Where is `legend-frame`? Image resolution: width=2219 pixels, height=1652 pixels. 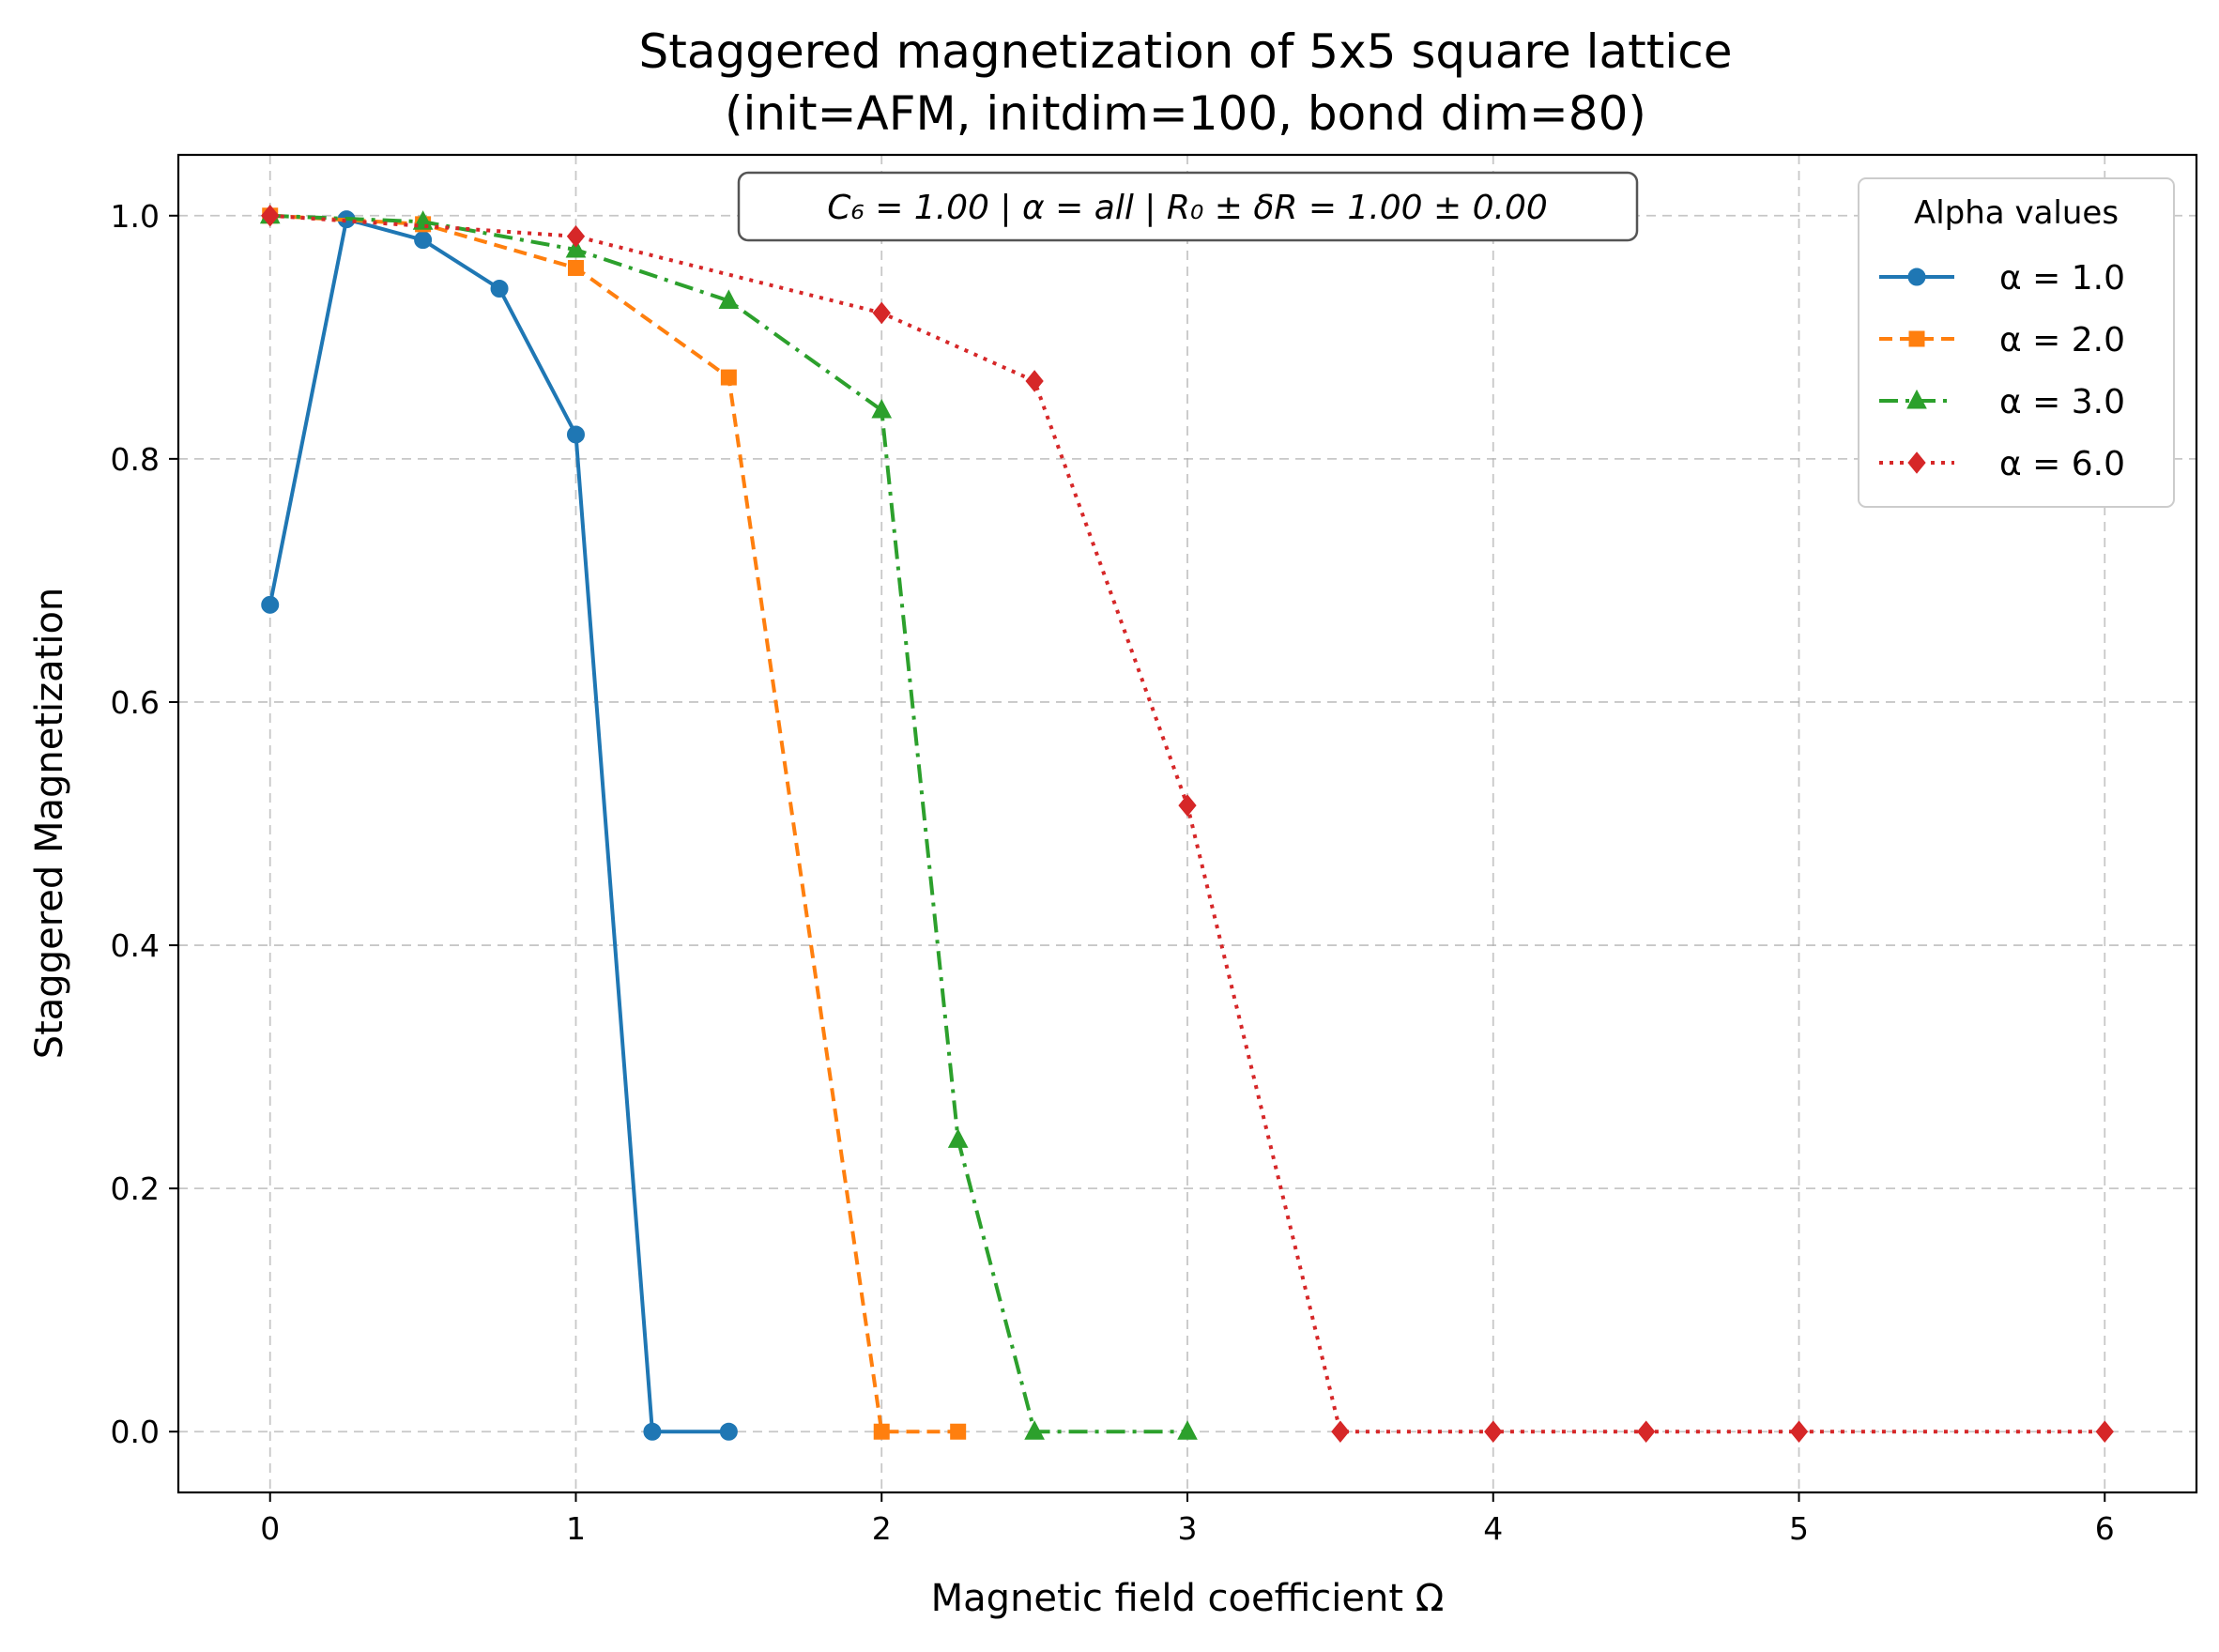 legend-frame is located at coordinates (2017, 342).